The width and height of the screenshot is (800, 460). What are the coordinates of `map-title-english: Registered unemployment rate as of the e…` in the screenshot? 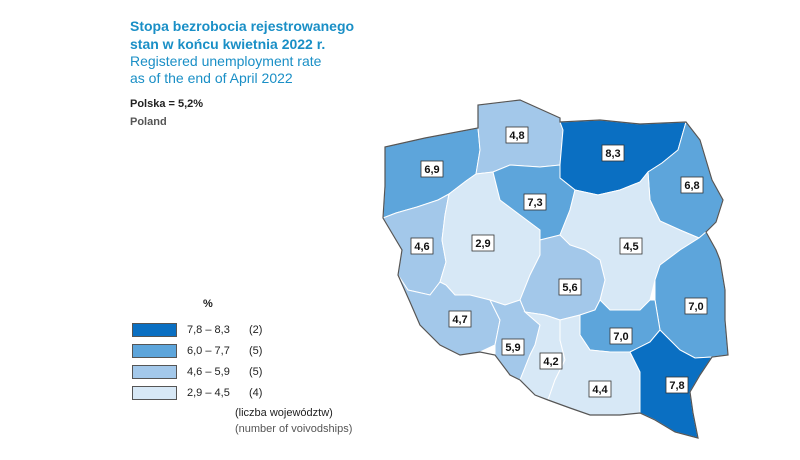 It's located at (280, 70).